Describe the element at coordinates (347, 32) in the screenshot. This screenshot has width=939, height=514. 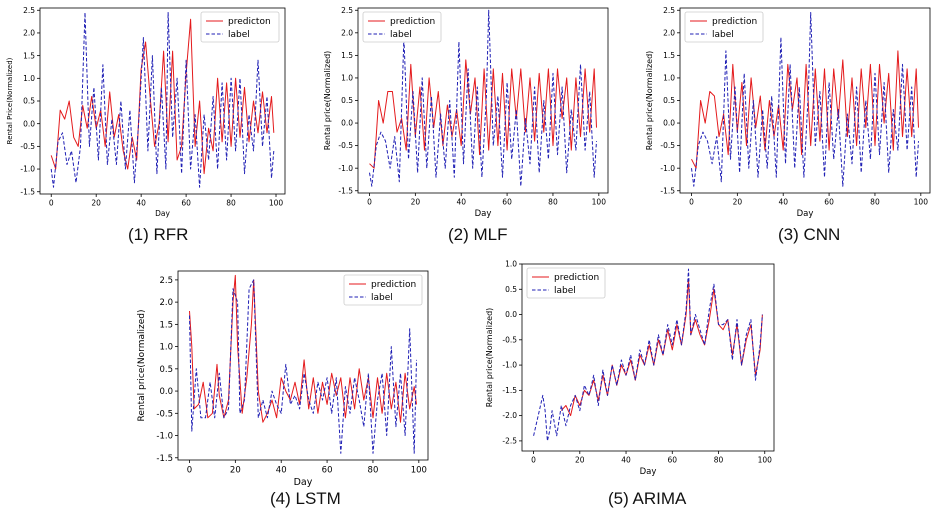
I see `y-tick-label-mlf-7: 2.0` at that location.